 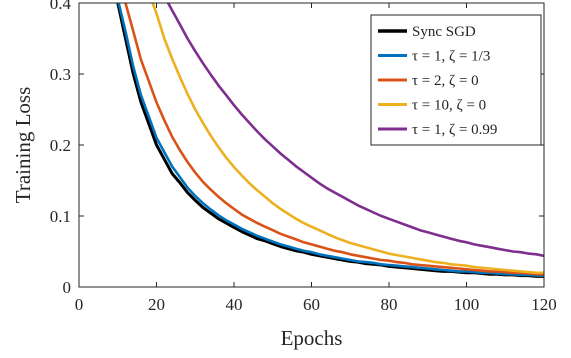 What do you see at coordinates (60, 216) in the screenshot?
I see `y-tick-label: 0.1` at bounding box center [60, 216].